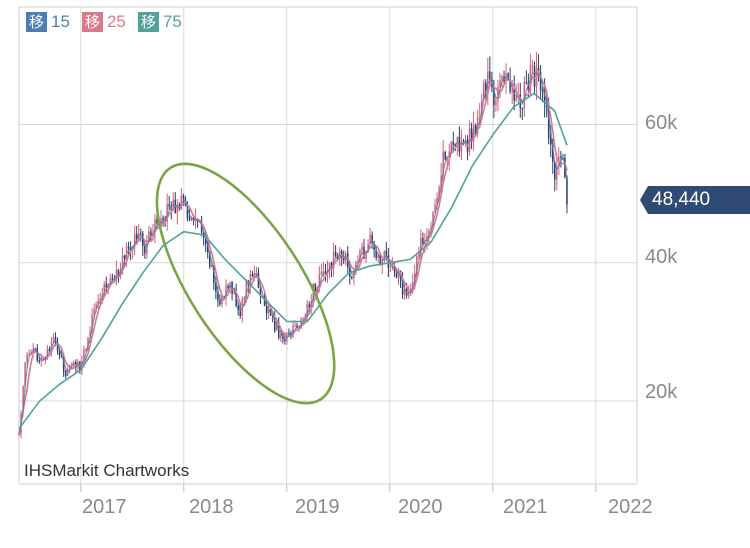 The width and height of the screenshot is (750, 548). I want to click on legend-ma75-period: 75, so click(172, 21).